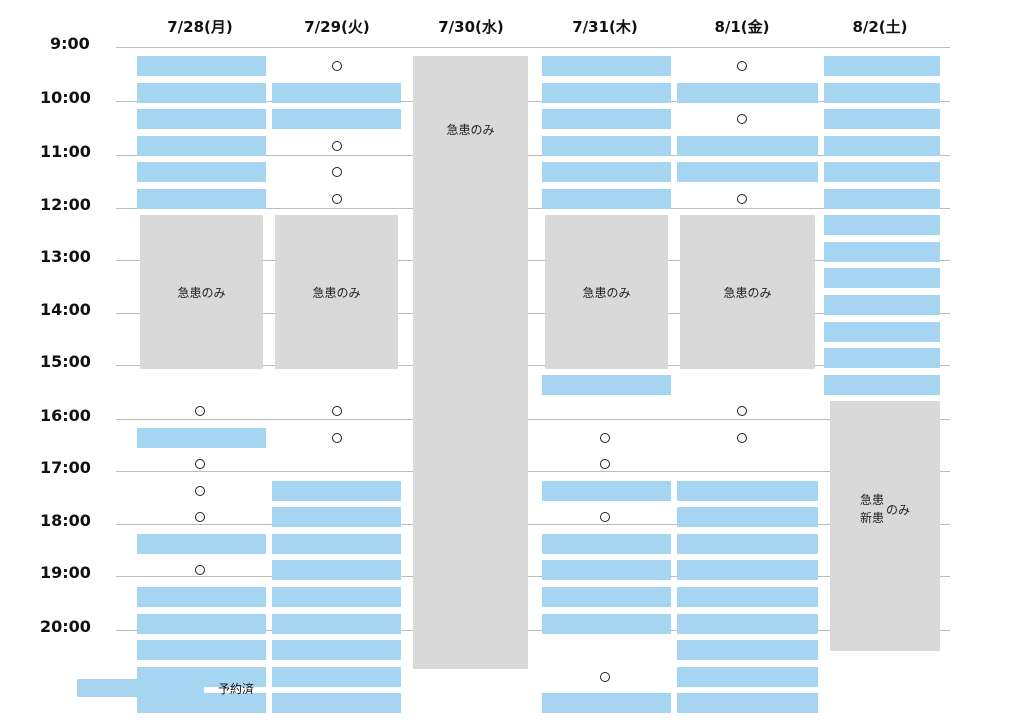  What do you see at coordinates (65, 626) in the screenshot?
I see `time-label: 20:00` at bounding box center [65, 626].